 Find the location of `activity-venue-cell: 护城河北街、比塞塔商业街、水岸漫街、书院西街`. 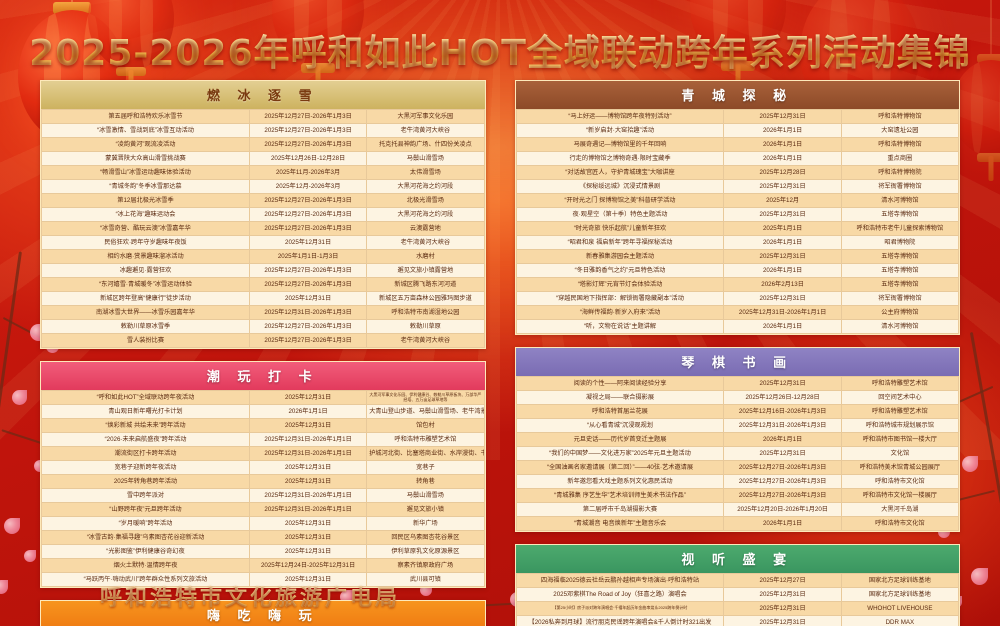

activity-venue-cell: 护城河北街、比塞塔商业街、水岸漫街、书院西街 is located at coordinates (425, 453).